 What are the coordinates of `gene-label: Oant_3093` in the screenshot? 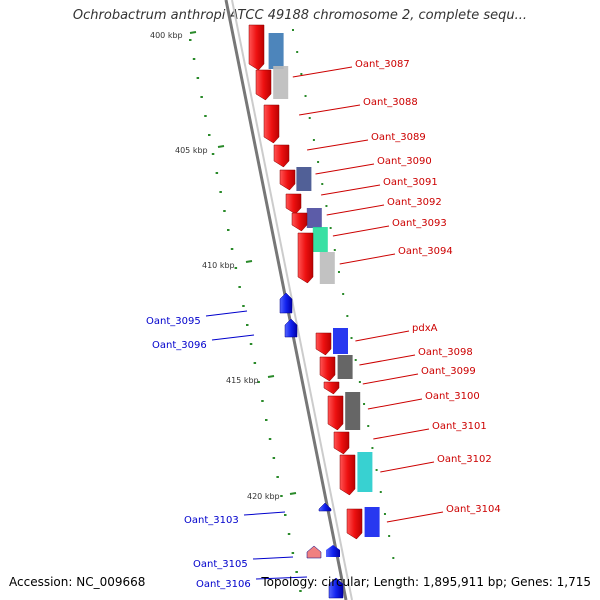 It's located at (419, 223).